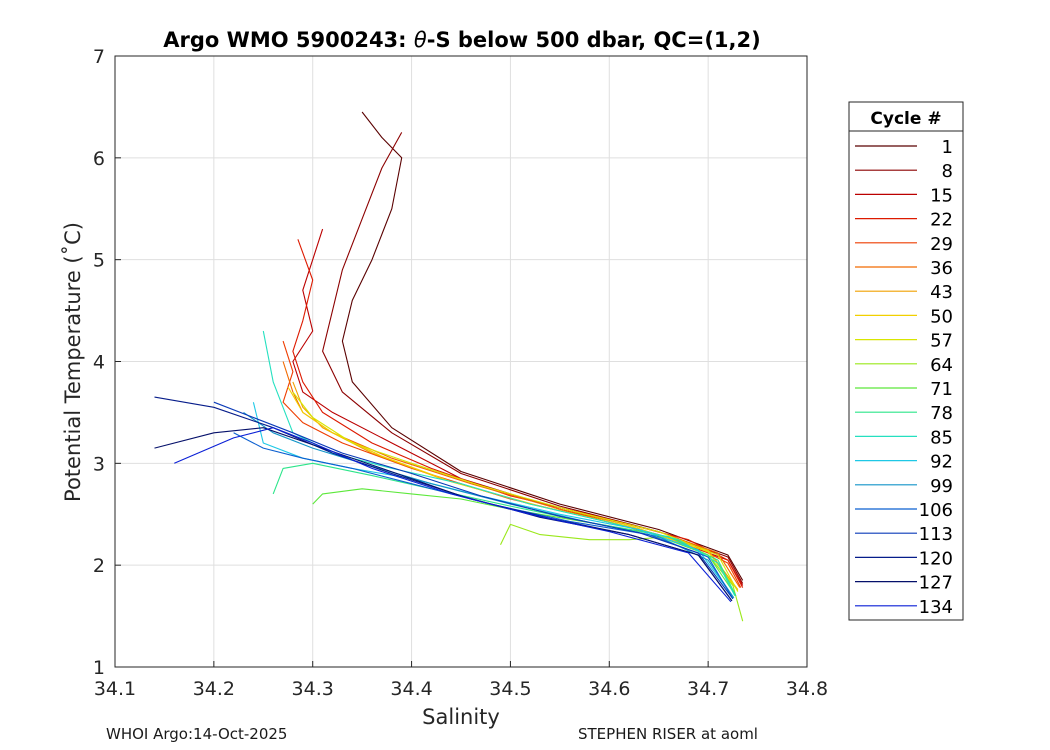 Image resolution: width=1050 pixels, height=750 pixels. I want to click on y-tick-label: 7, so click(99, 57).